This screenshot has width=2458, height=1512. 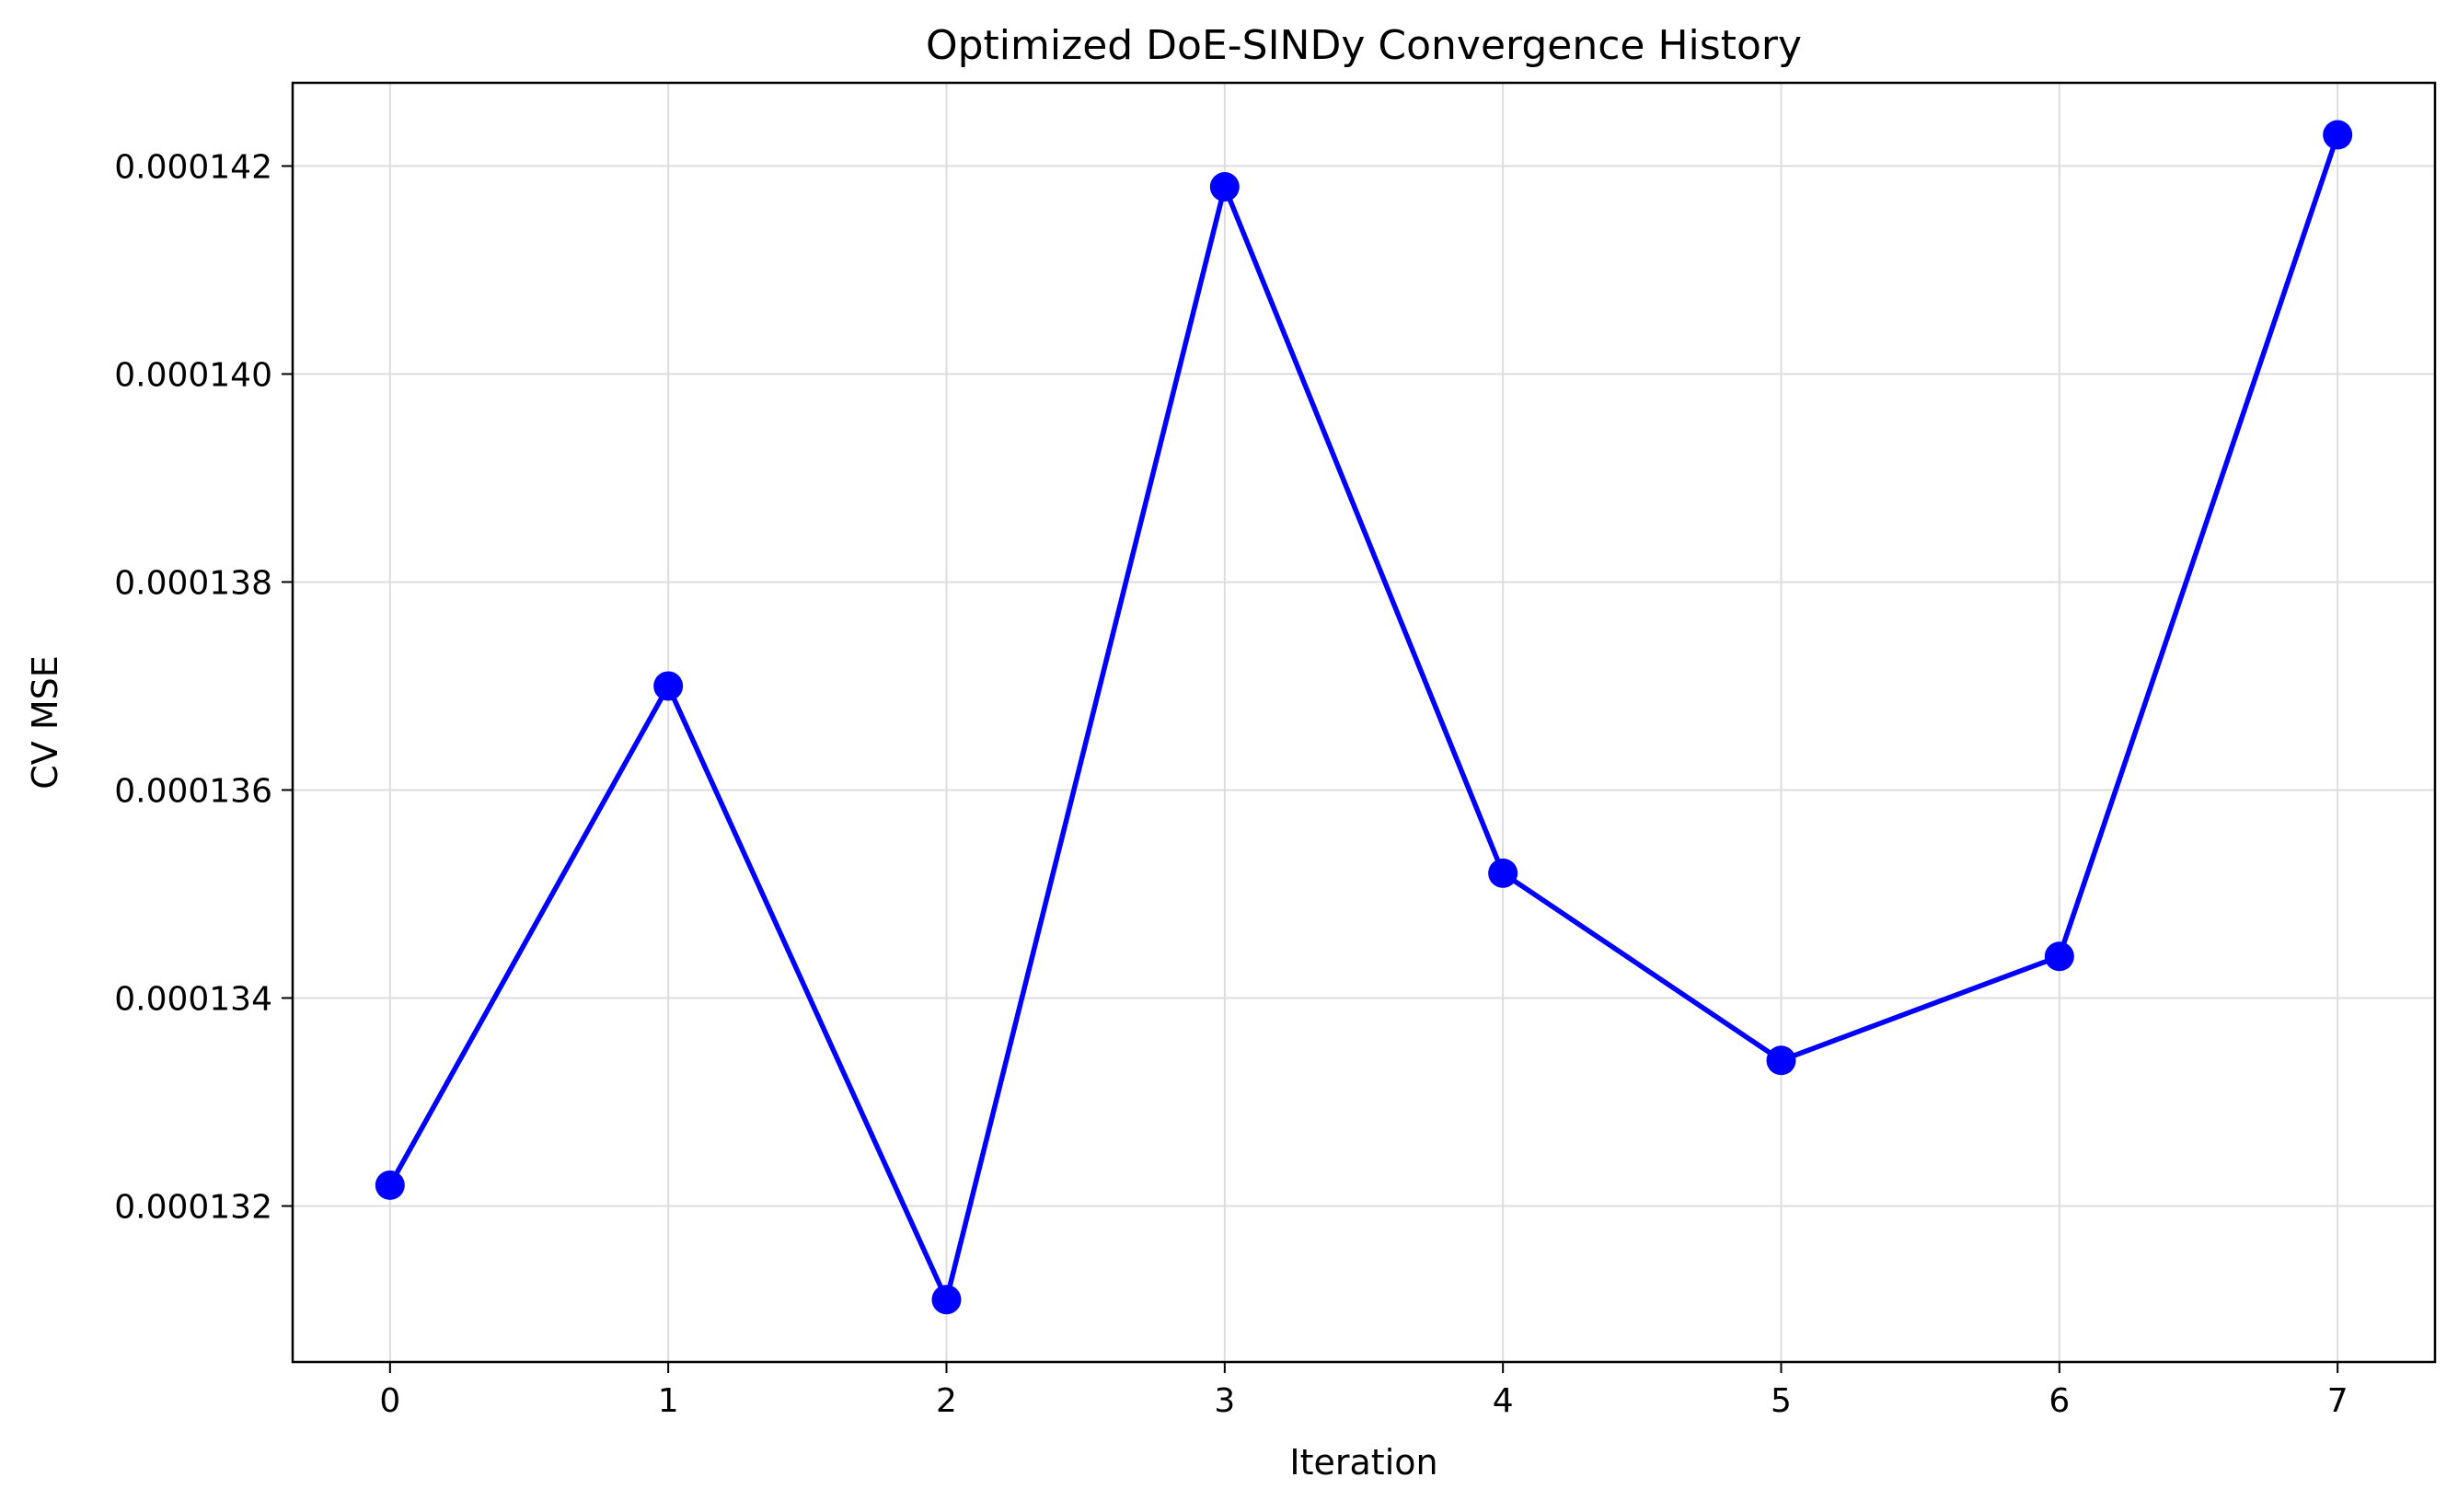 I want to click on y-tick-label: 0.000140, so click(x=193, y=375).